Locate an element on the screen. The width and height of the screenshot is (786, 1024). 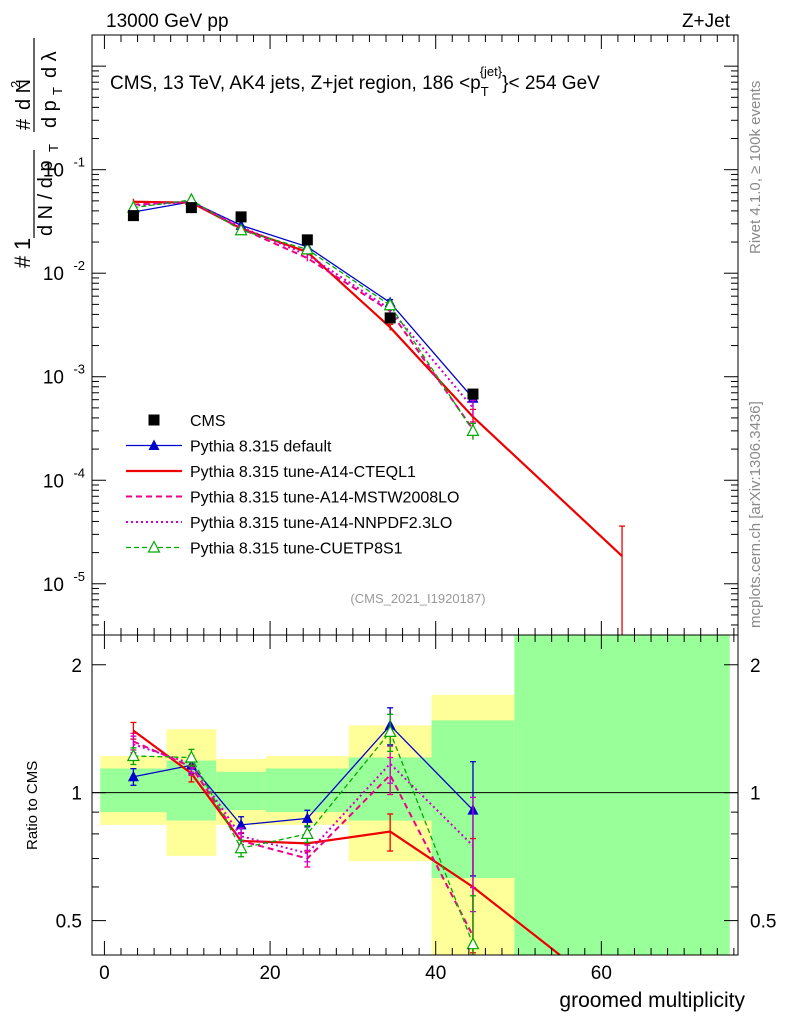
ratio-y-tick-label-right: 2 is located at coordinates (755, 666).